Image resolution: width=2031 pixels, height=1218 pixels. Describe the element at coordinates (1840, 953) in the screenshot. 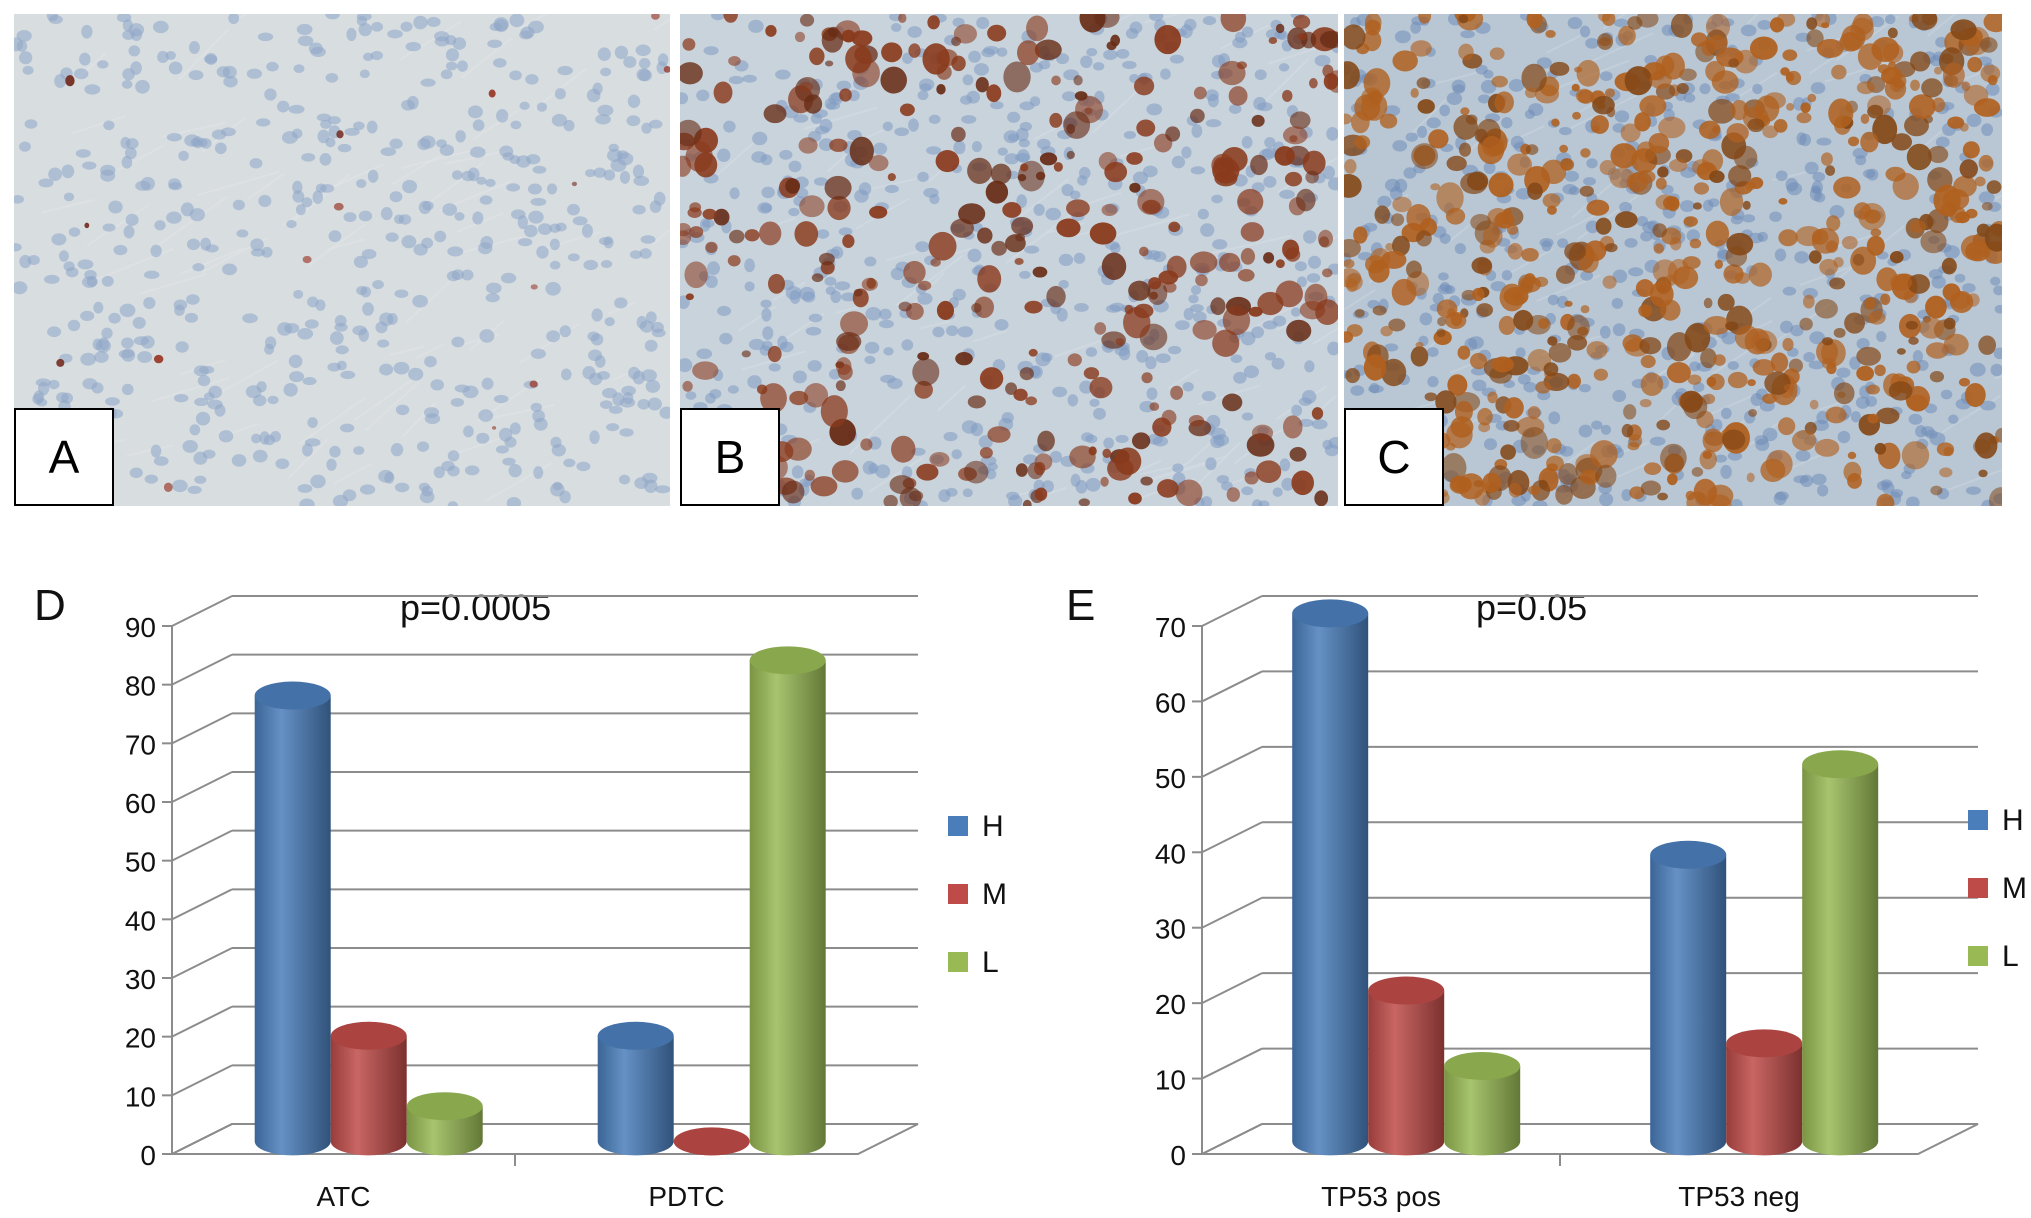

I see `bar-L-TP53-neg` at that location.